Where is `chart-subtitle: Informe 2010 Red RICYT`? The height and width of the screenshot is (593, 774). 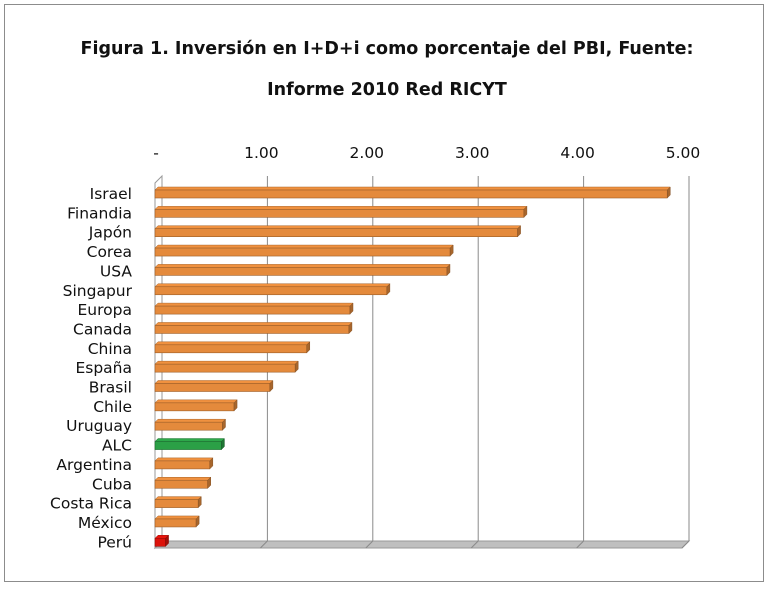 chart-subtitle: Informe 2010 Red RICYT is located at coordinates (387, 90).